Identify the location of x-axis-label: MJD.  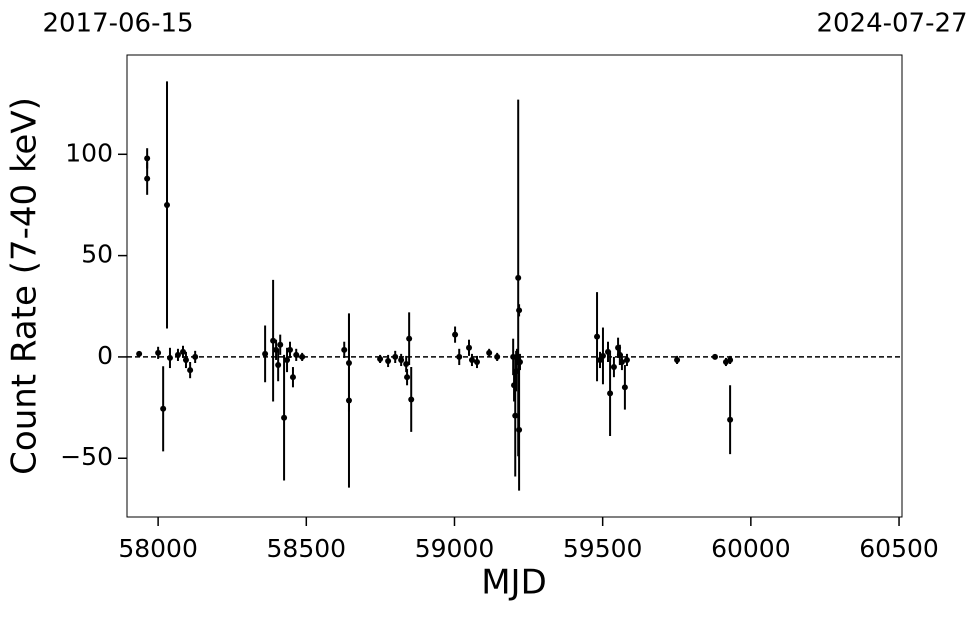
(514, 583).